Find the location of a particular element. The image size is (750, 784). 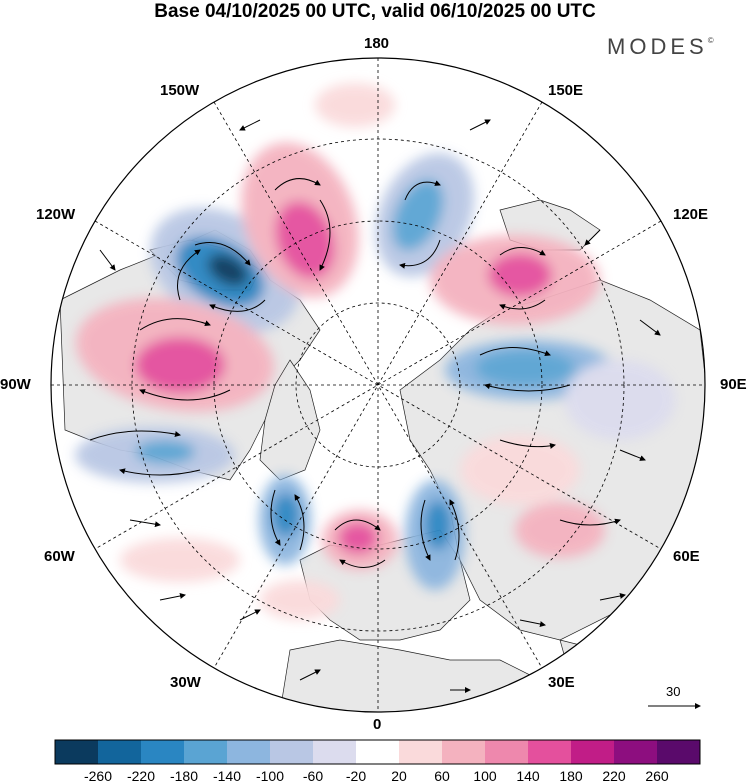

anomaly-positive-middle-east is located at coordinates (560, 530).